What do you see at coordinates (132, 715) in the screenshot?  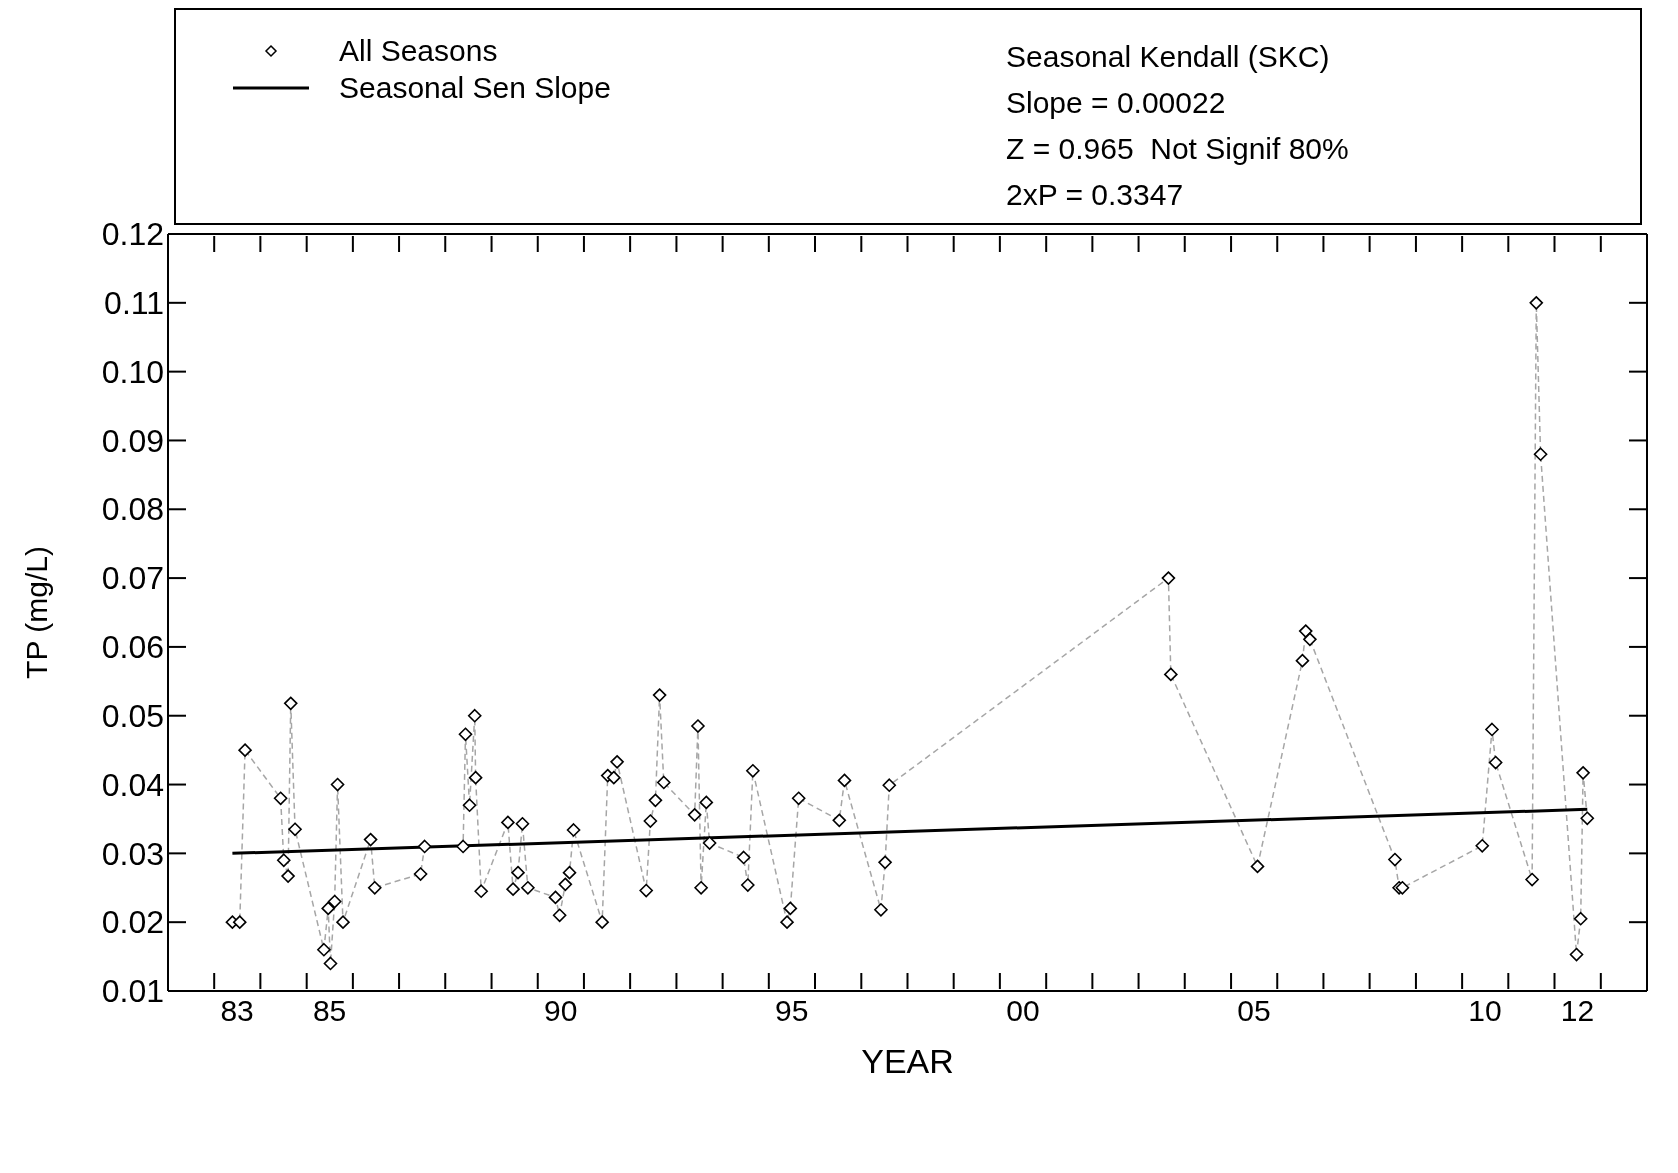 I see `y-tick-label: 0.05` at bounding box center [132, 715].